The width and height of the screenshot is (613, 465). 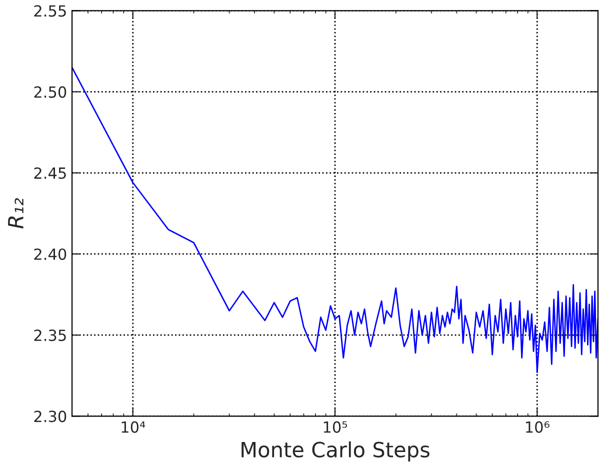 I want to click on y-tick-label: 2.35, so click(x=50, y=336).